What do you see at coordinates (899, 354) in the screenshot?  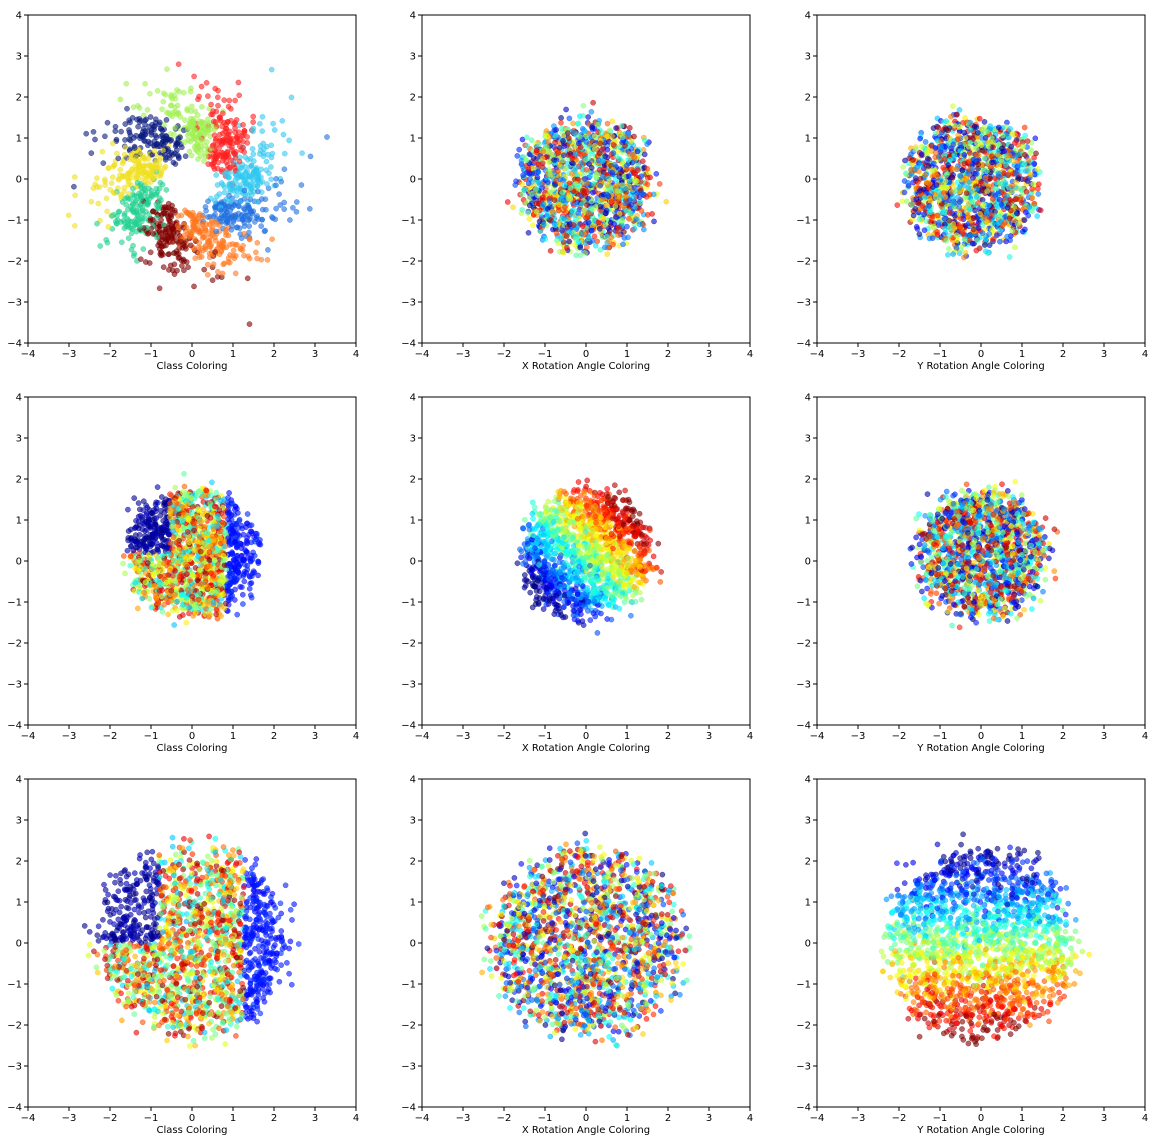 I see `x-tick-label: −2` at bounding box center [899, 354].